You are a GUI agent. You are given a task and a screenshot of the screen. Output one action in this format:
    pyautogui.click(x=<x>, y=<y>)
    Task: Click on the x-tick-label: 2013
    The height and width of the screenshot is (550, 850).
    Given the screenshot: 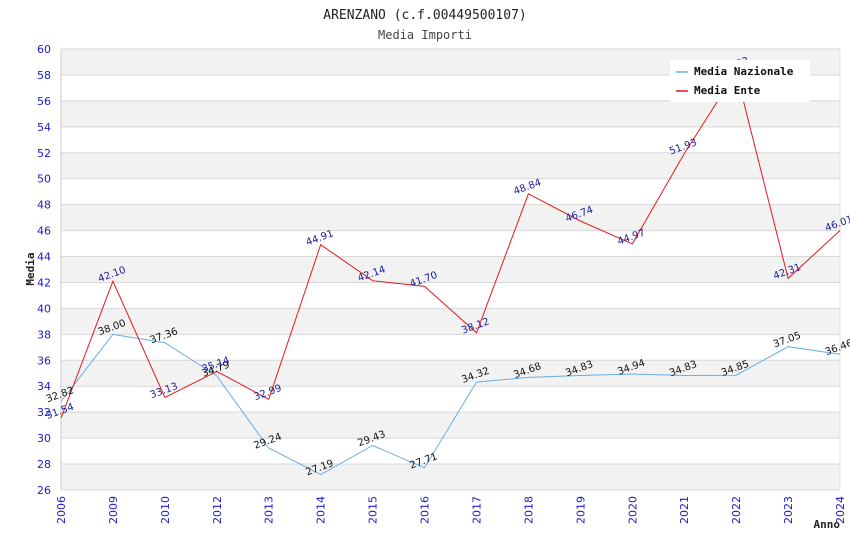 What is the action you would take?
    pyautogui.click(x=269, y=510)
    